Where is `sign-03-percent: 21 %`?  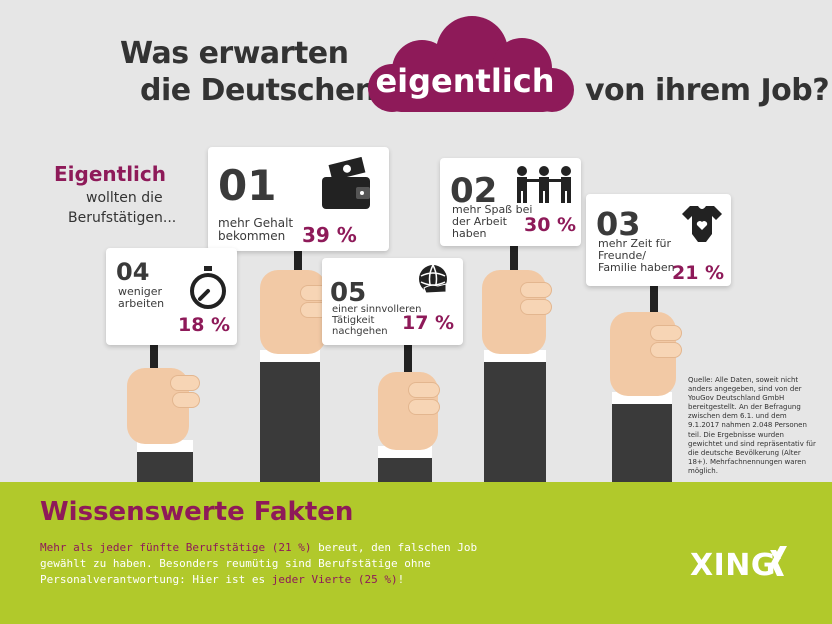 sign-03-percent: 21 % is located at coordinates (698, 273).